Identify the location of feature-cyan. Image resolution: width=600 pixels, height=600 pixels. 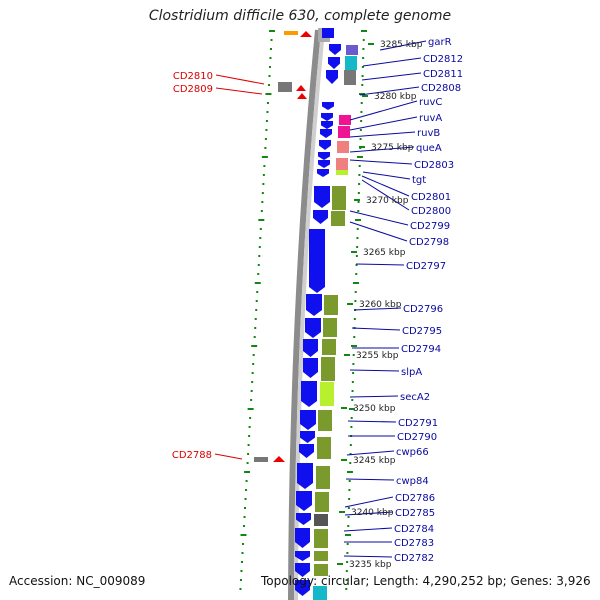
(320, 593).